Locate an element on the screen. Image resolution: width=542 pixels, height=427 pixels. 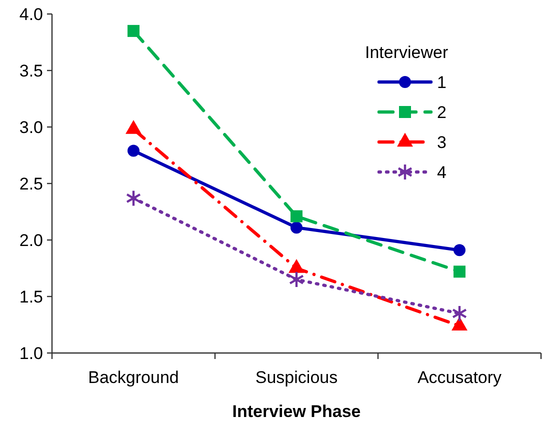
y-tick-label: 2.0 is located at coordinates (31, 240).